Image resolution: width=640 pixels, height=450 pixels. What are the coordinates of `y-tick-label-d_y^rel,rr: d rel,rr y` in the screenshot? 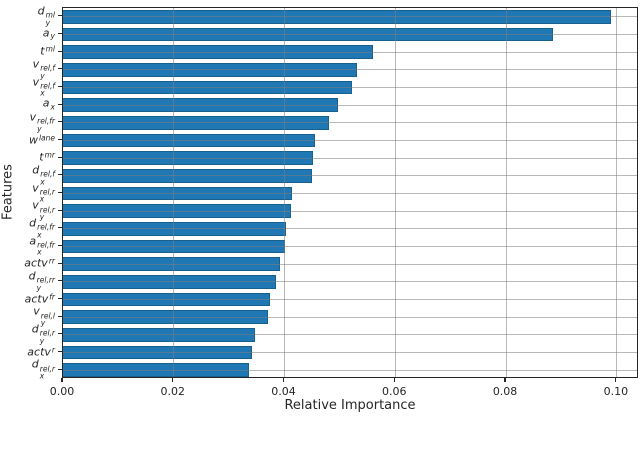 It's located at (41, 281).